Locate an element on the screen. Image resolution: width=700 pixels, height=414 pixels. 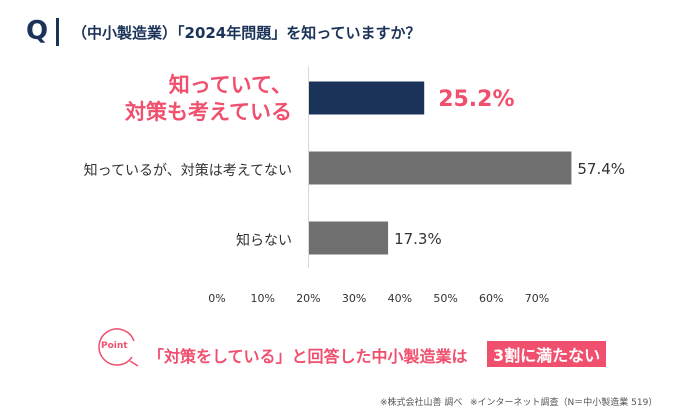
x-tick-0: 0% is located at coordinates (216, 298).